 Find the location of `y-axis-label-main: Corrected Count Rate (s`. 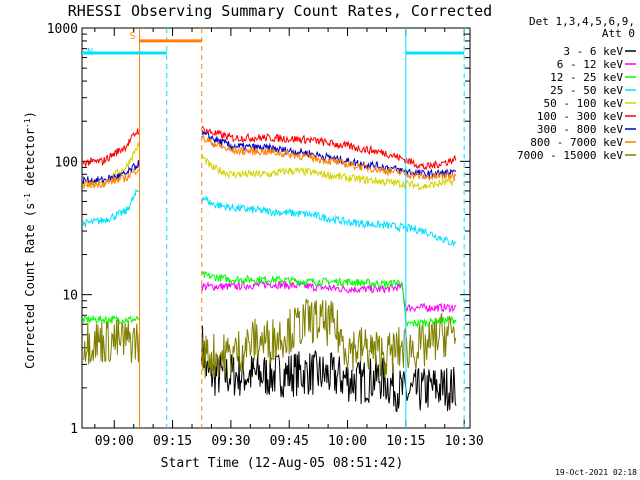

y-axis-label-main: Corrected Count Rate (s is located at coordinates (30, 286).